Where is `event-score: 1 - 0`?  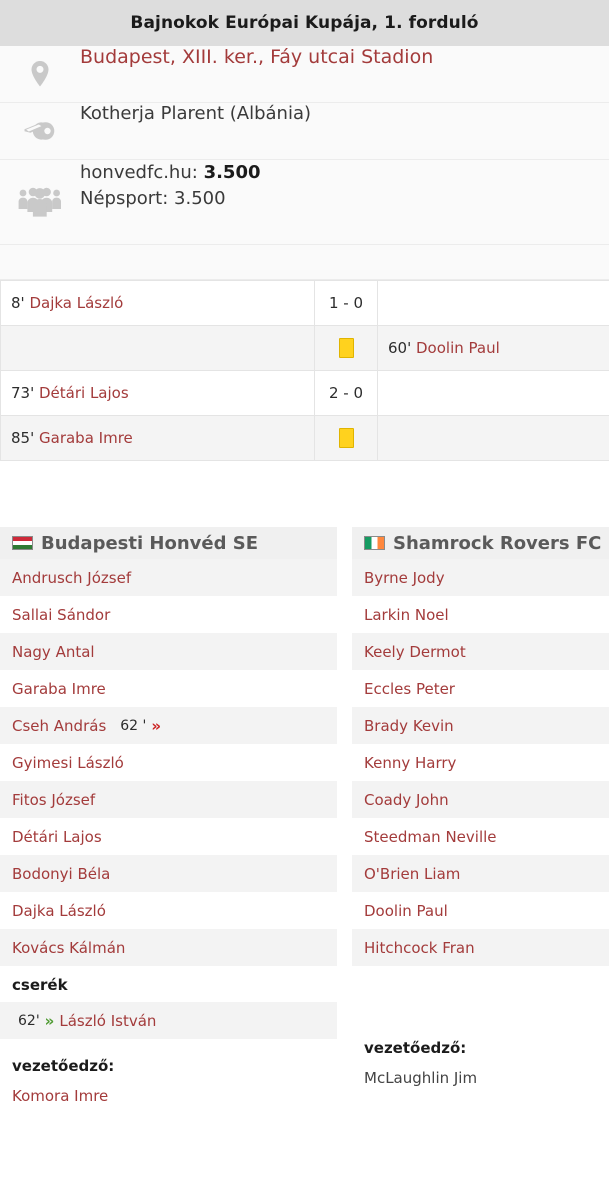
event-score: 1 - 0 is located at coordinates (346, 303).